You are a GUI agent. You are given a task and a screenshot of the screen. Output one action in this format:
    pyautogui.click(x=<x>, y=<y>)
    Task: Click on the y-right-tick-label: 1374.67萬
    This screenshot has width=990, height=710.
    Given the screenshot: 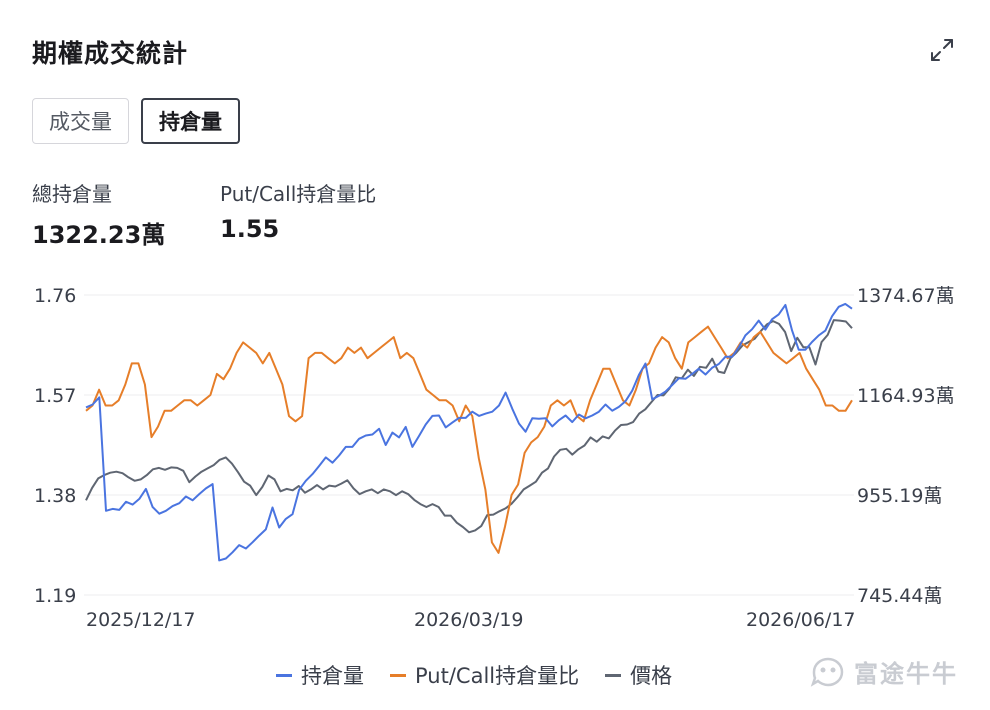 What is the action you would take?
    pyautogui.click(x=906, y=296)
    